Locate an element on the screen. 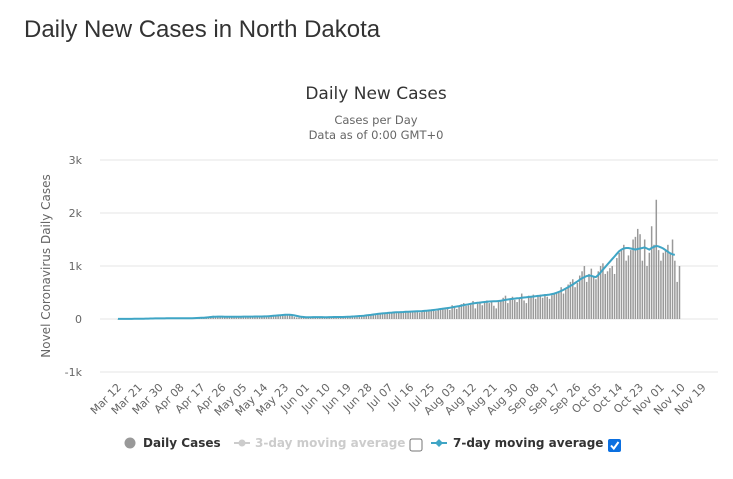 This screenshot has width=733, height=479. legend-item-3-day-average: 3-day moving average is located at coordinates (319, 443).